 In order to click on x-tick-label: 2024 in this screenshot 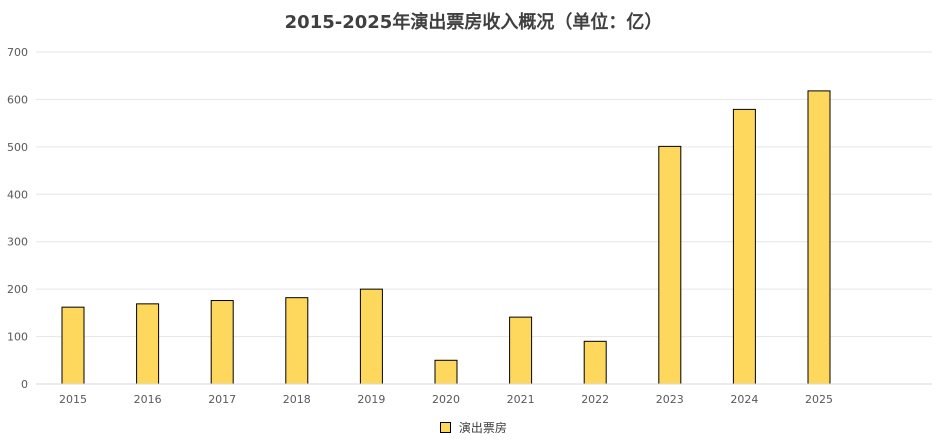, I will do `click(744, 399)`.